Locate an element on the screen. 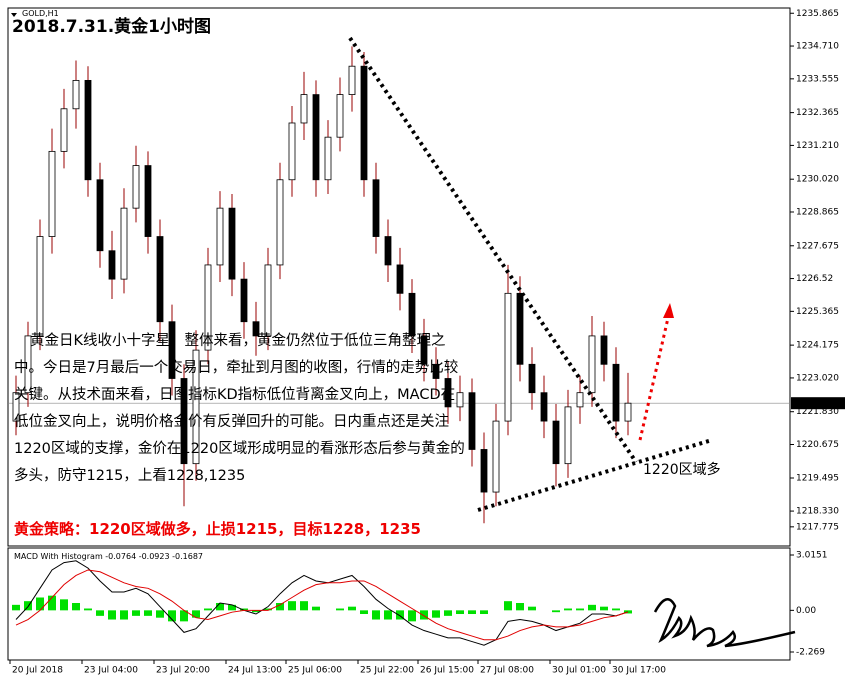 The width and height of the screenshot is (847, 688). analysis-line: 多头，防守1215，上看1228,1235 is located at coordinates (129, 475).